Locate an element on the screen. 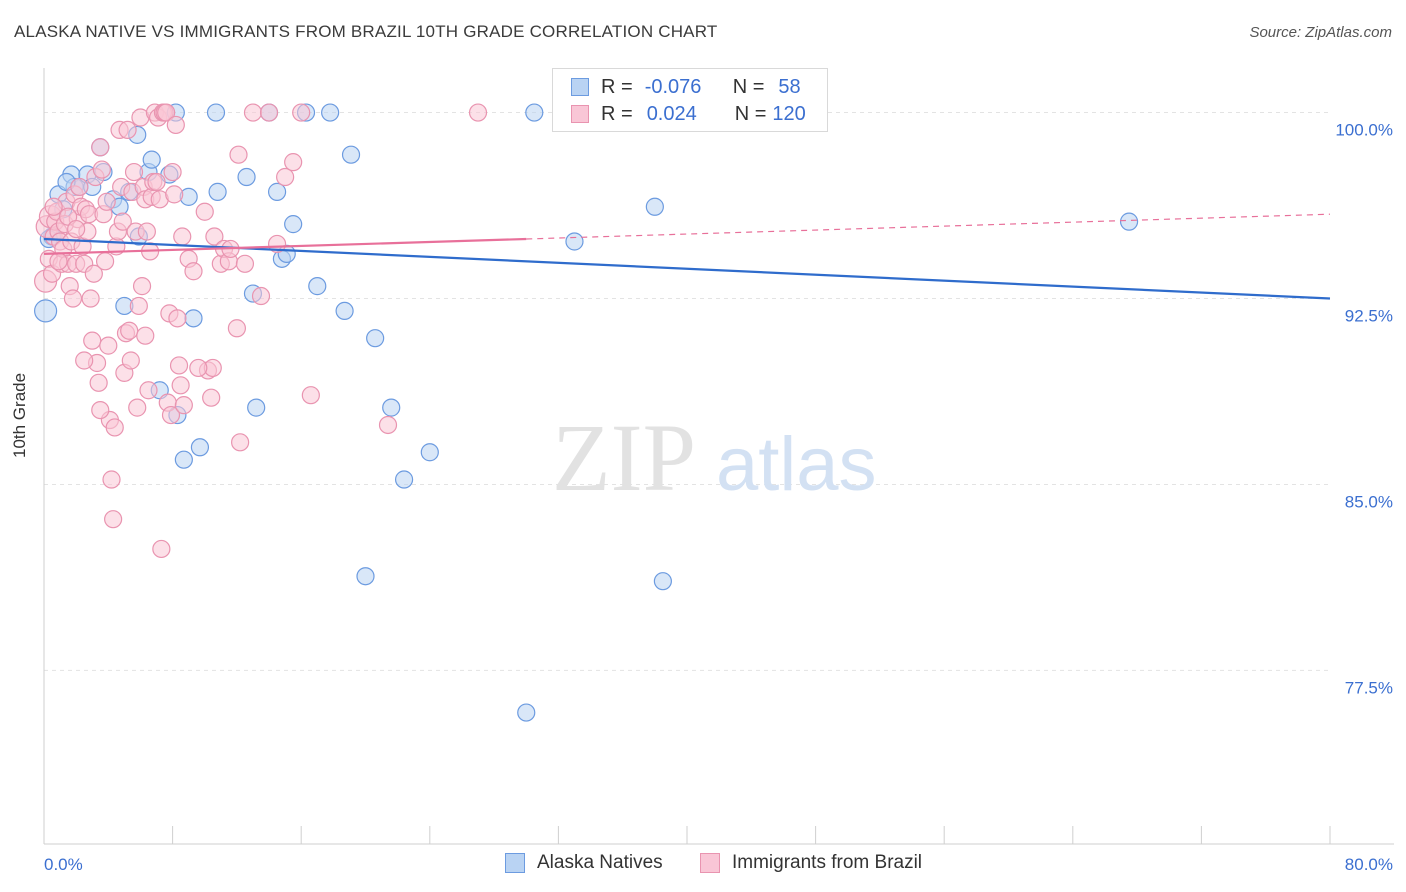 This screenshot has height=892, width=1406. legend-n-value: 120 is located at coordinates (789, 113).